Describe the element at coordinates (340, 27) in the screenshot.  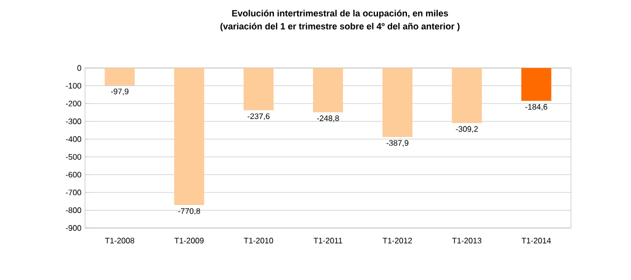
I see `chart-subtitle: (variación del 1 er trimestre sobre el 4º del año anterior )` at that location.